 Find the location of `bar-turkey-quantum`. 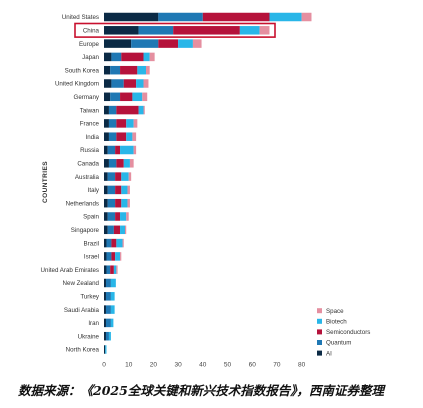

bar-turkey-quantum is located at coordinates (108, 296).